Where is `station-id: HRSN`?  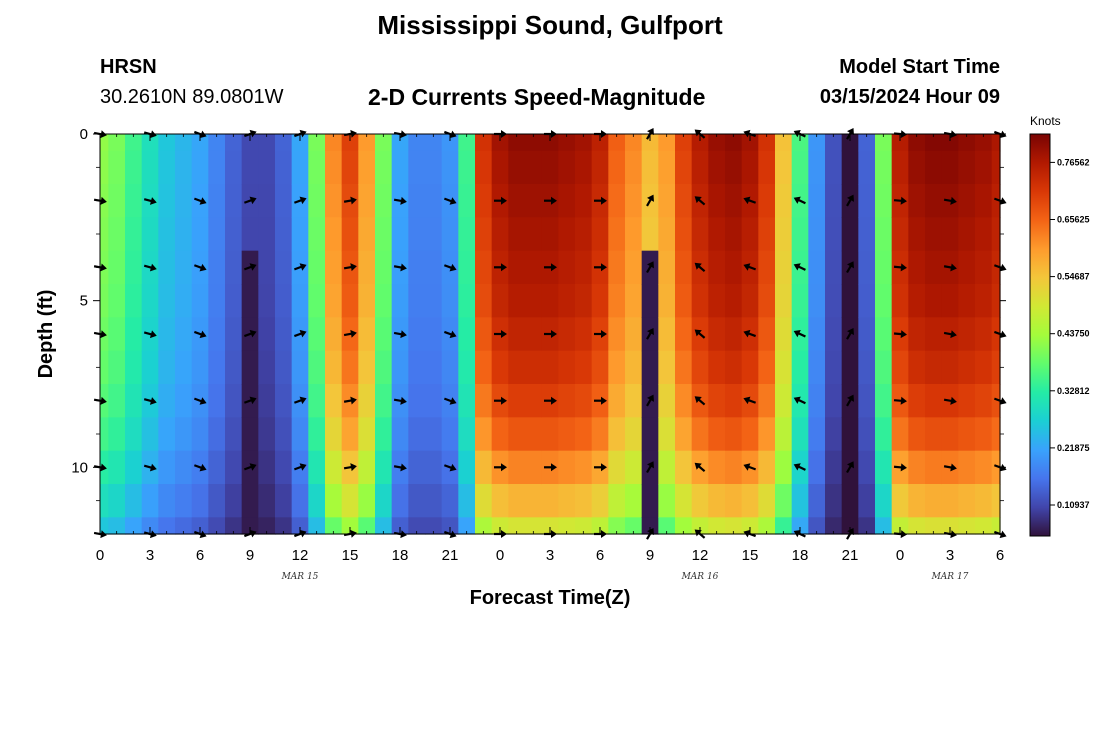
station-id: HRSN is located at coordinates (128, 67).